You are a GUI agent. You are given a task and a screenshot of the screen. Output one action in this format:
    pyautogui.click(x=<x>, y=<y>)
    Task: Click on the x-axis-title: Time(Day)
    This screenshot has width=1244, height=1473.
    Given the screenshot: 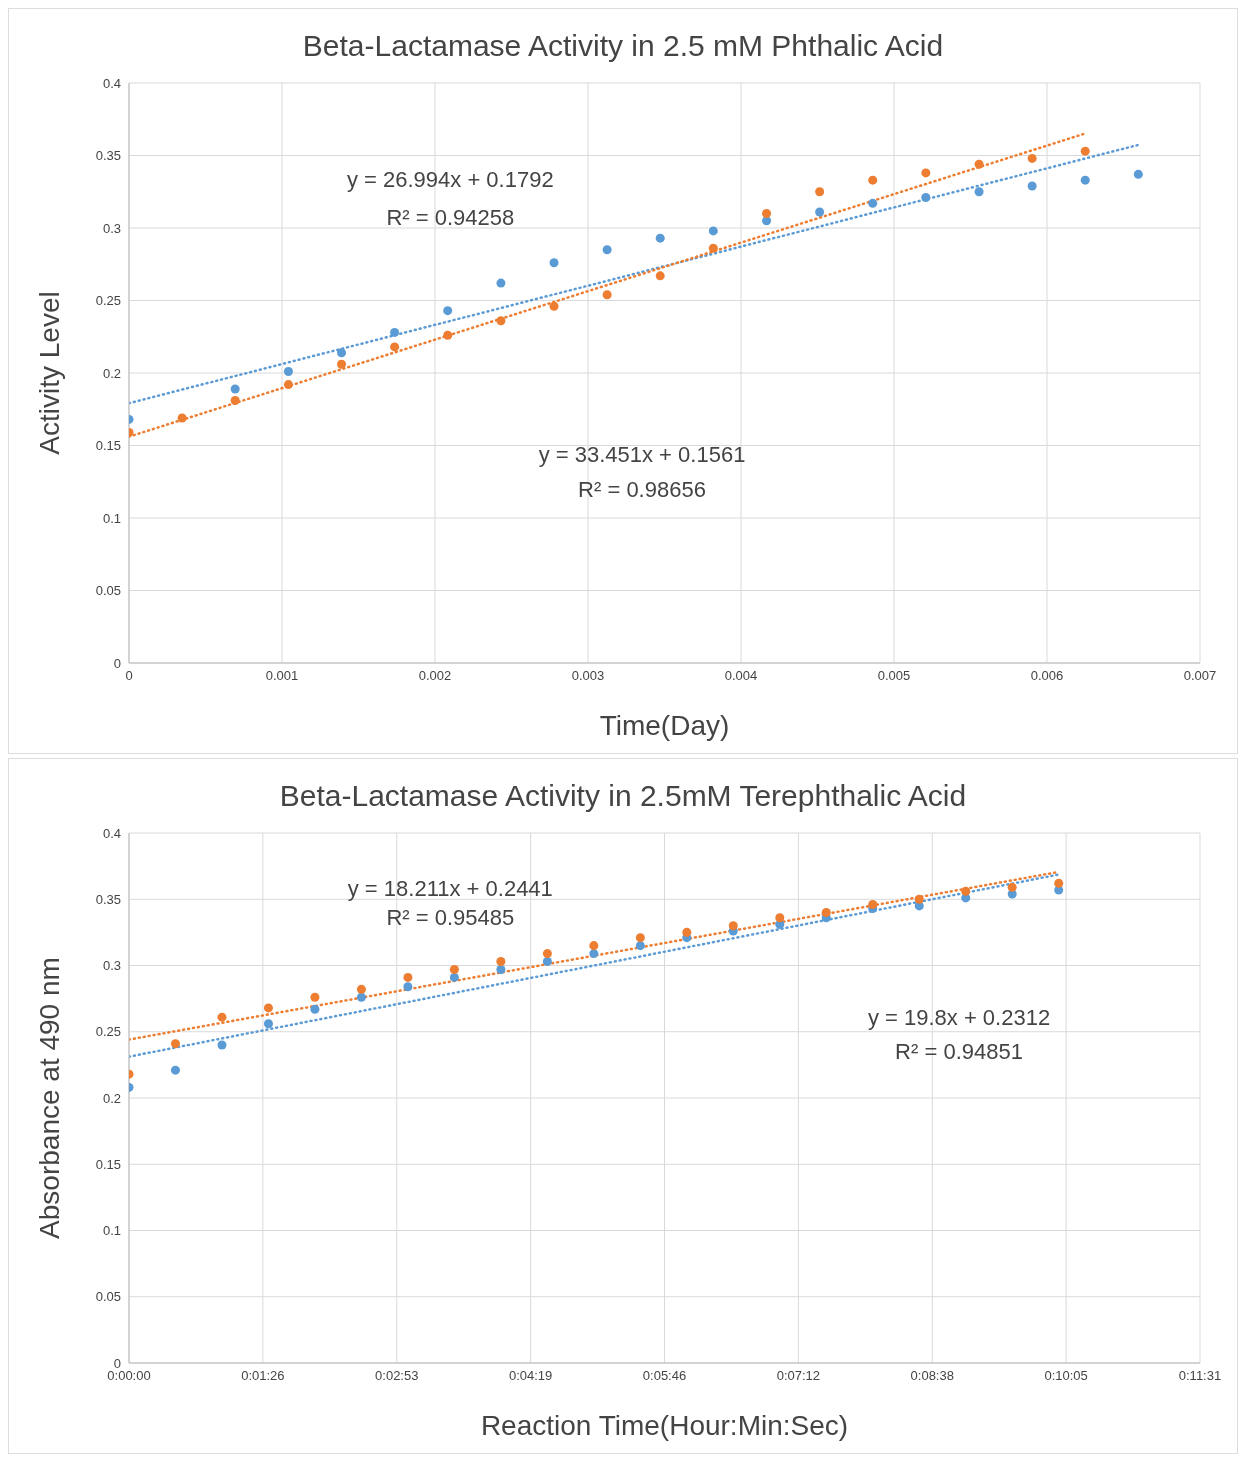 What is the action you would take?
    pyautogui.click(x=664, y=725)
    